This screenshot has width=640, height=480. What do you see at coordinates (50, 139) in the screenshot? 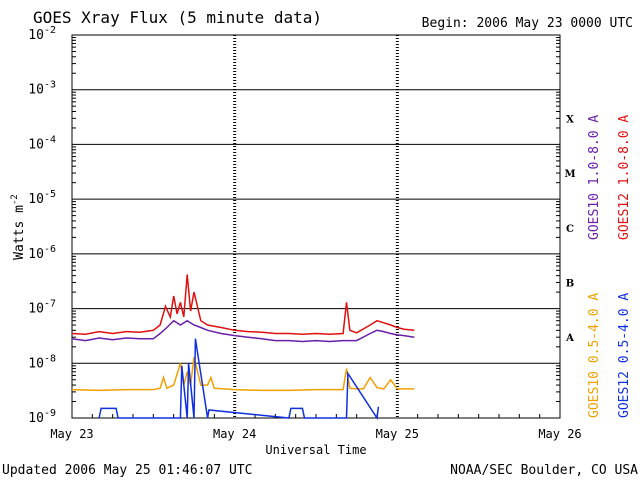
I see `y-tick-exp: -4` at bounding box center [50, 139].